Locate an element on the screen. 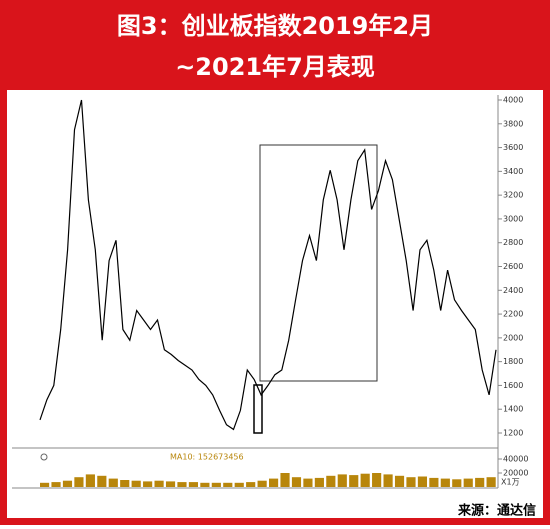 Image resolution: width=550 pixels, height=529 pixels. y-tick-label: 3400 is located at coordinates (513, 171).